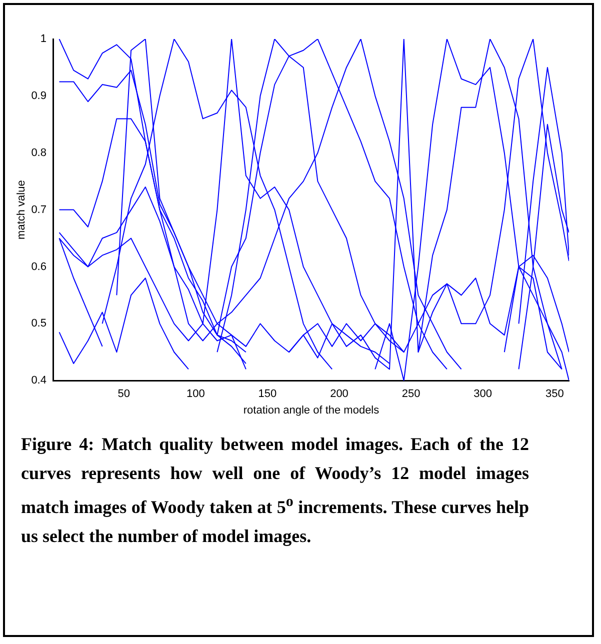  Describe the element at coordinates (22, 210) in the screenshot. I see `y-axis-title: match value` at that location.